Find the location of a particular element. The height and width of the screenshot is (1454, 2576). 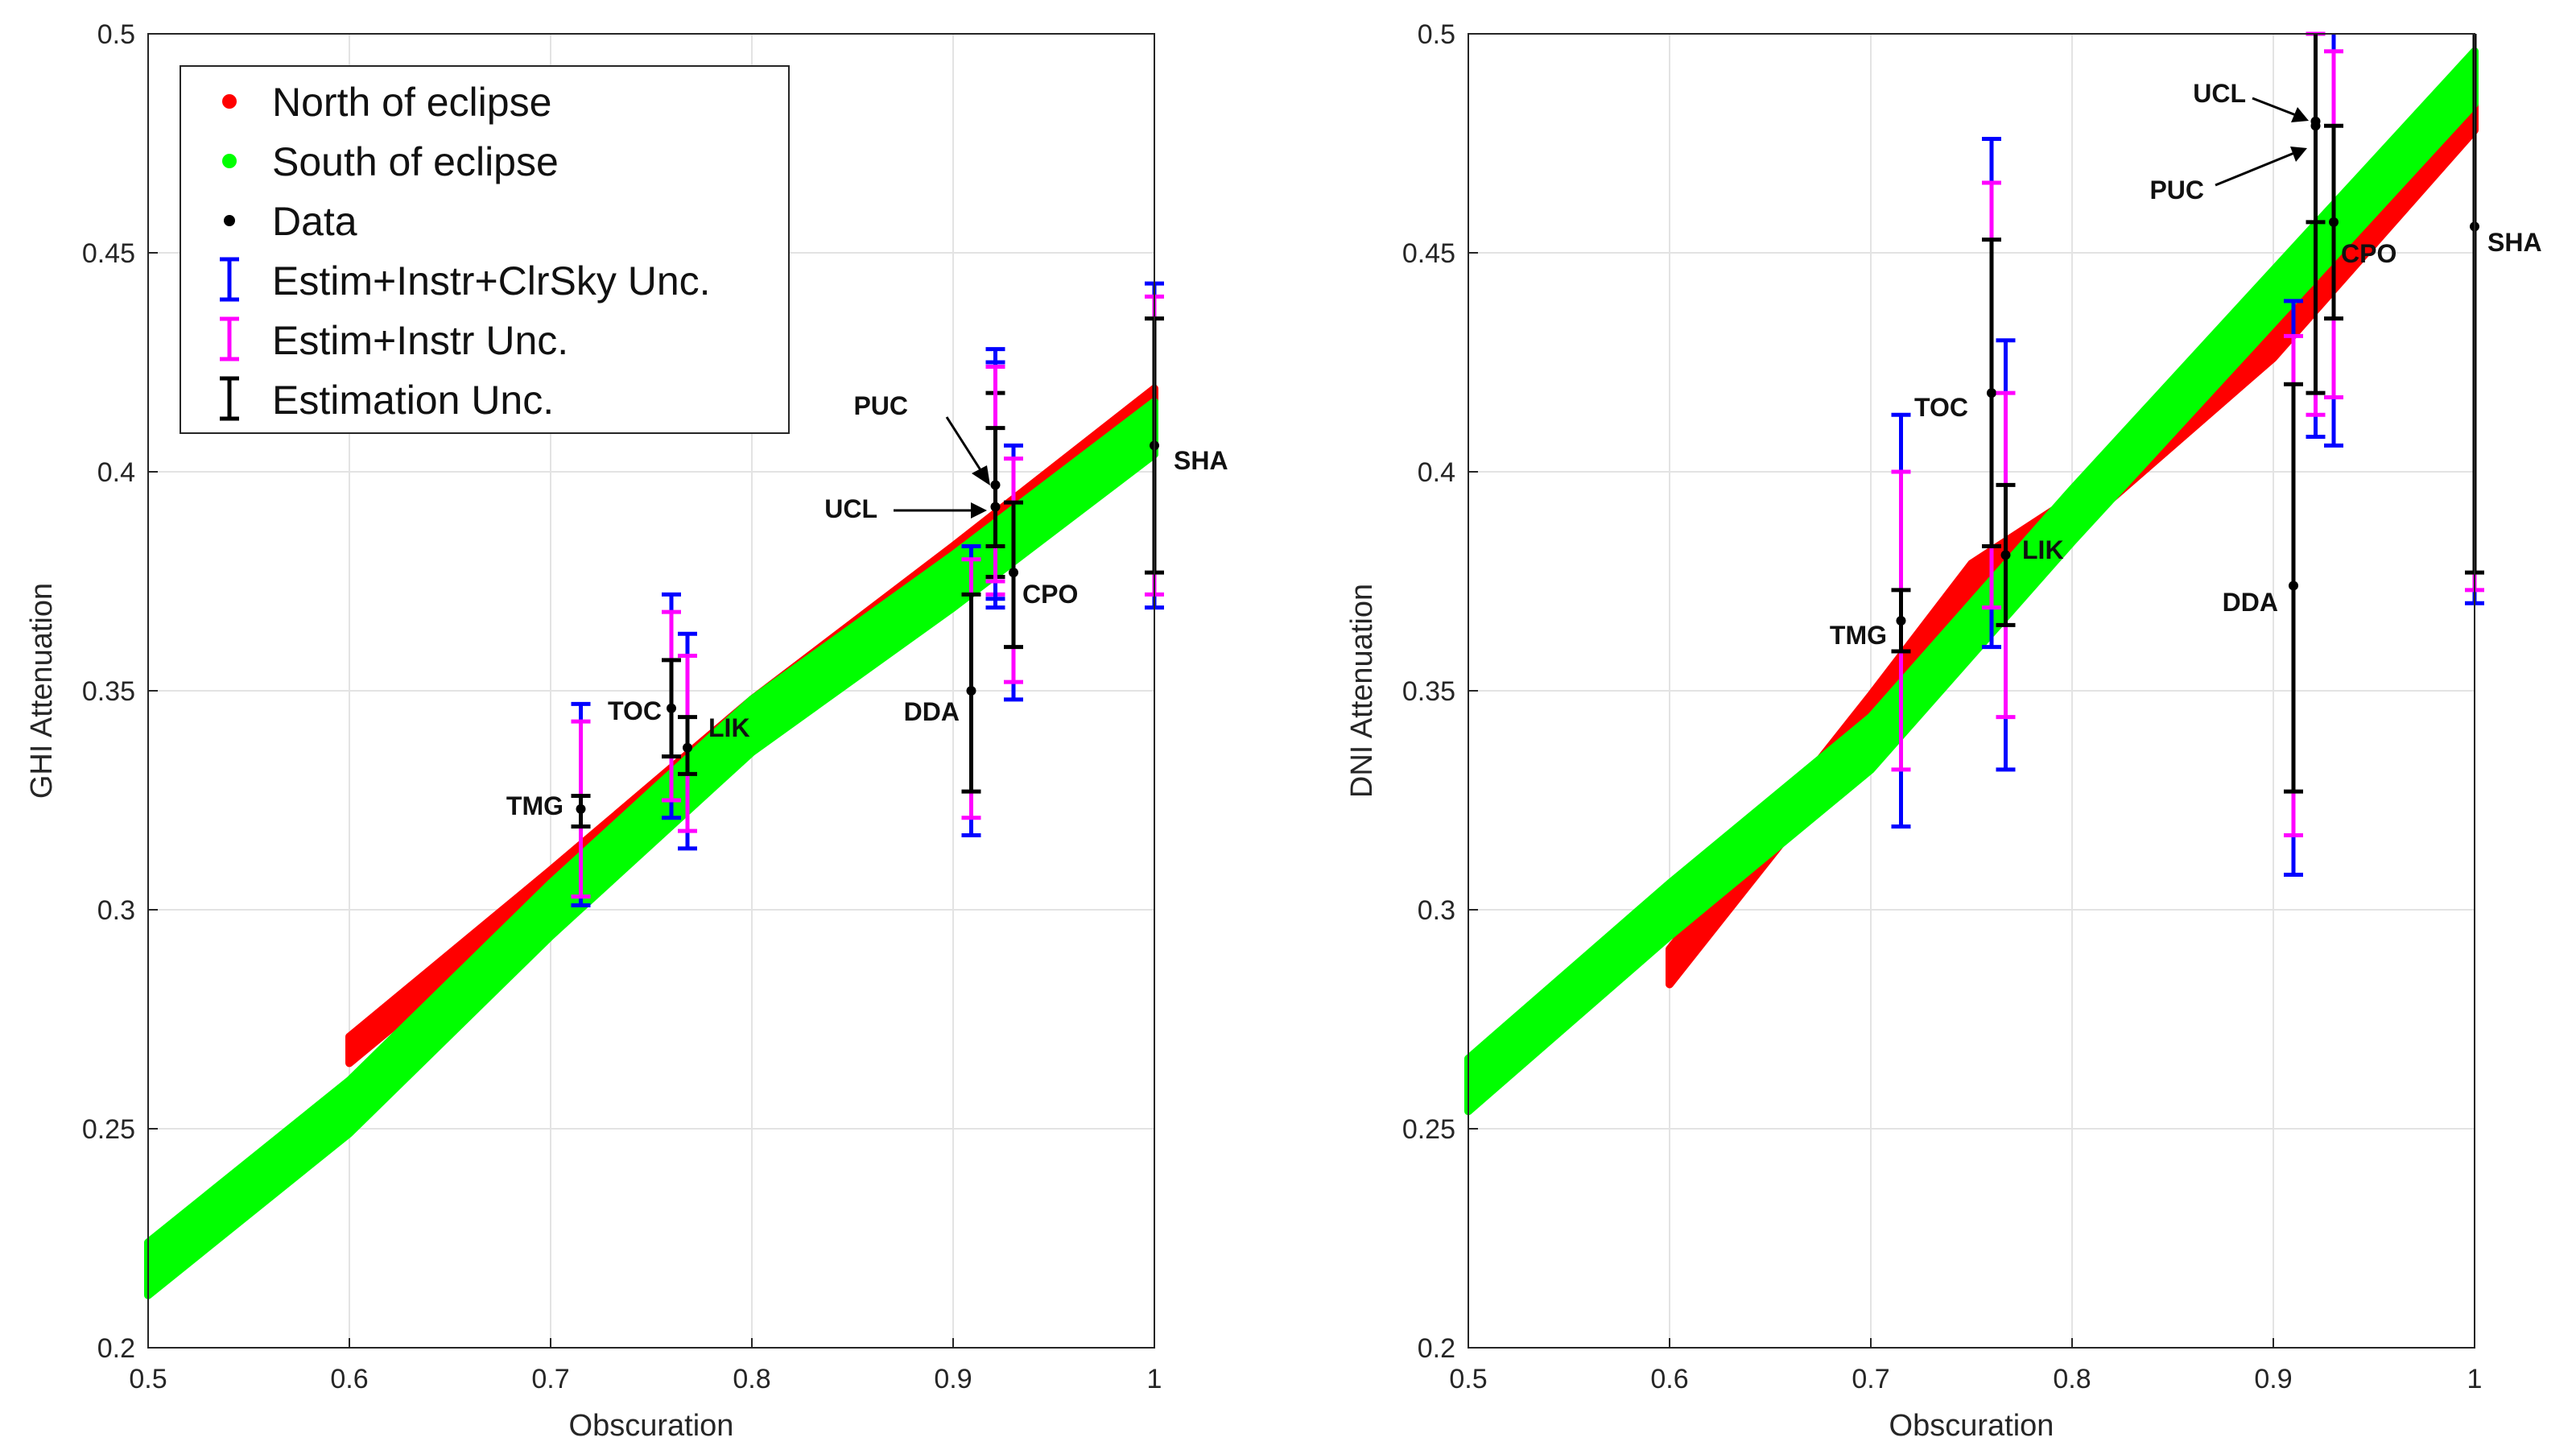

ghi-site-cpo is located at coordinates (1013, 572).